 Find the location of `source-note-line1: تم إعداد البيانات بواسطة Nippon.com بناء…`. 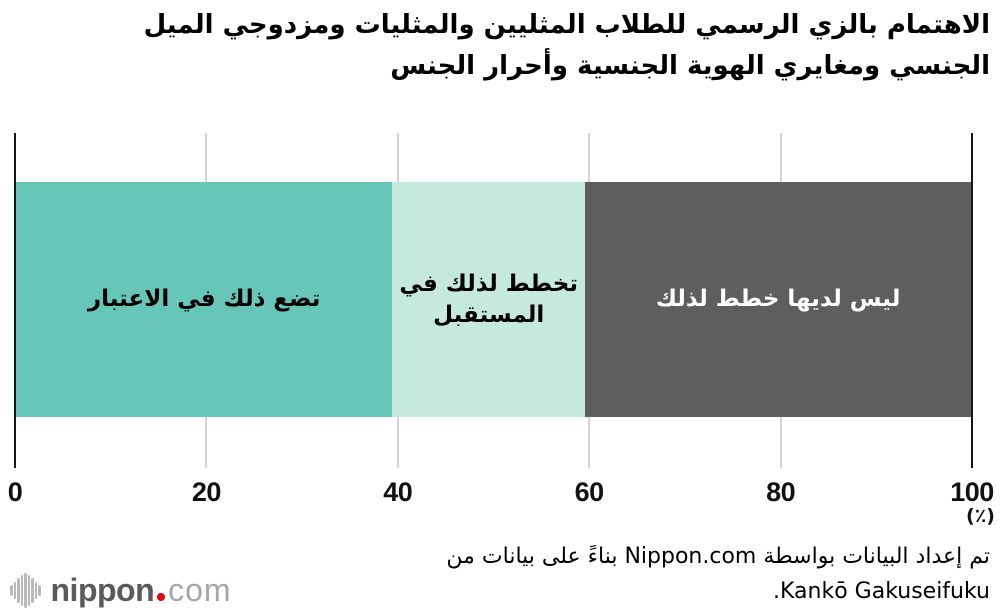

source-note-line1: تم إعداد البيانات بواسطة Nippon.com بناء… is located at coordinates (718, 556).